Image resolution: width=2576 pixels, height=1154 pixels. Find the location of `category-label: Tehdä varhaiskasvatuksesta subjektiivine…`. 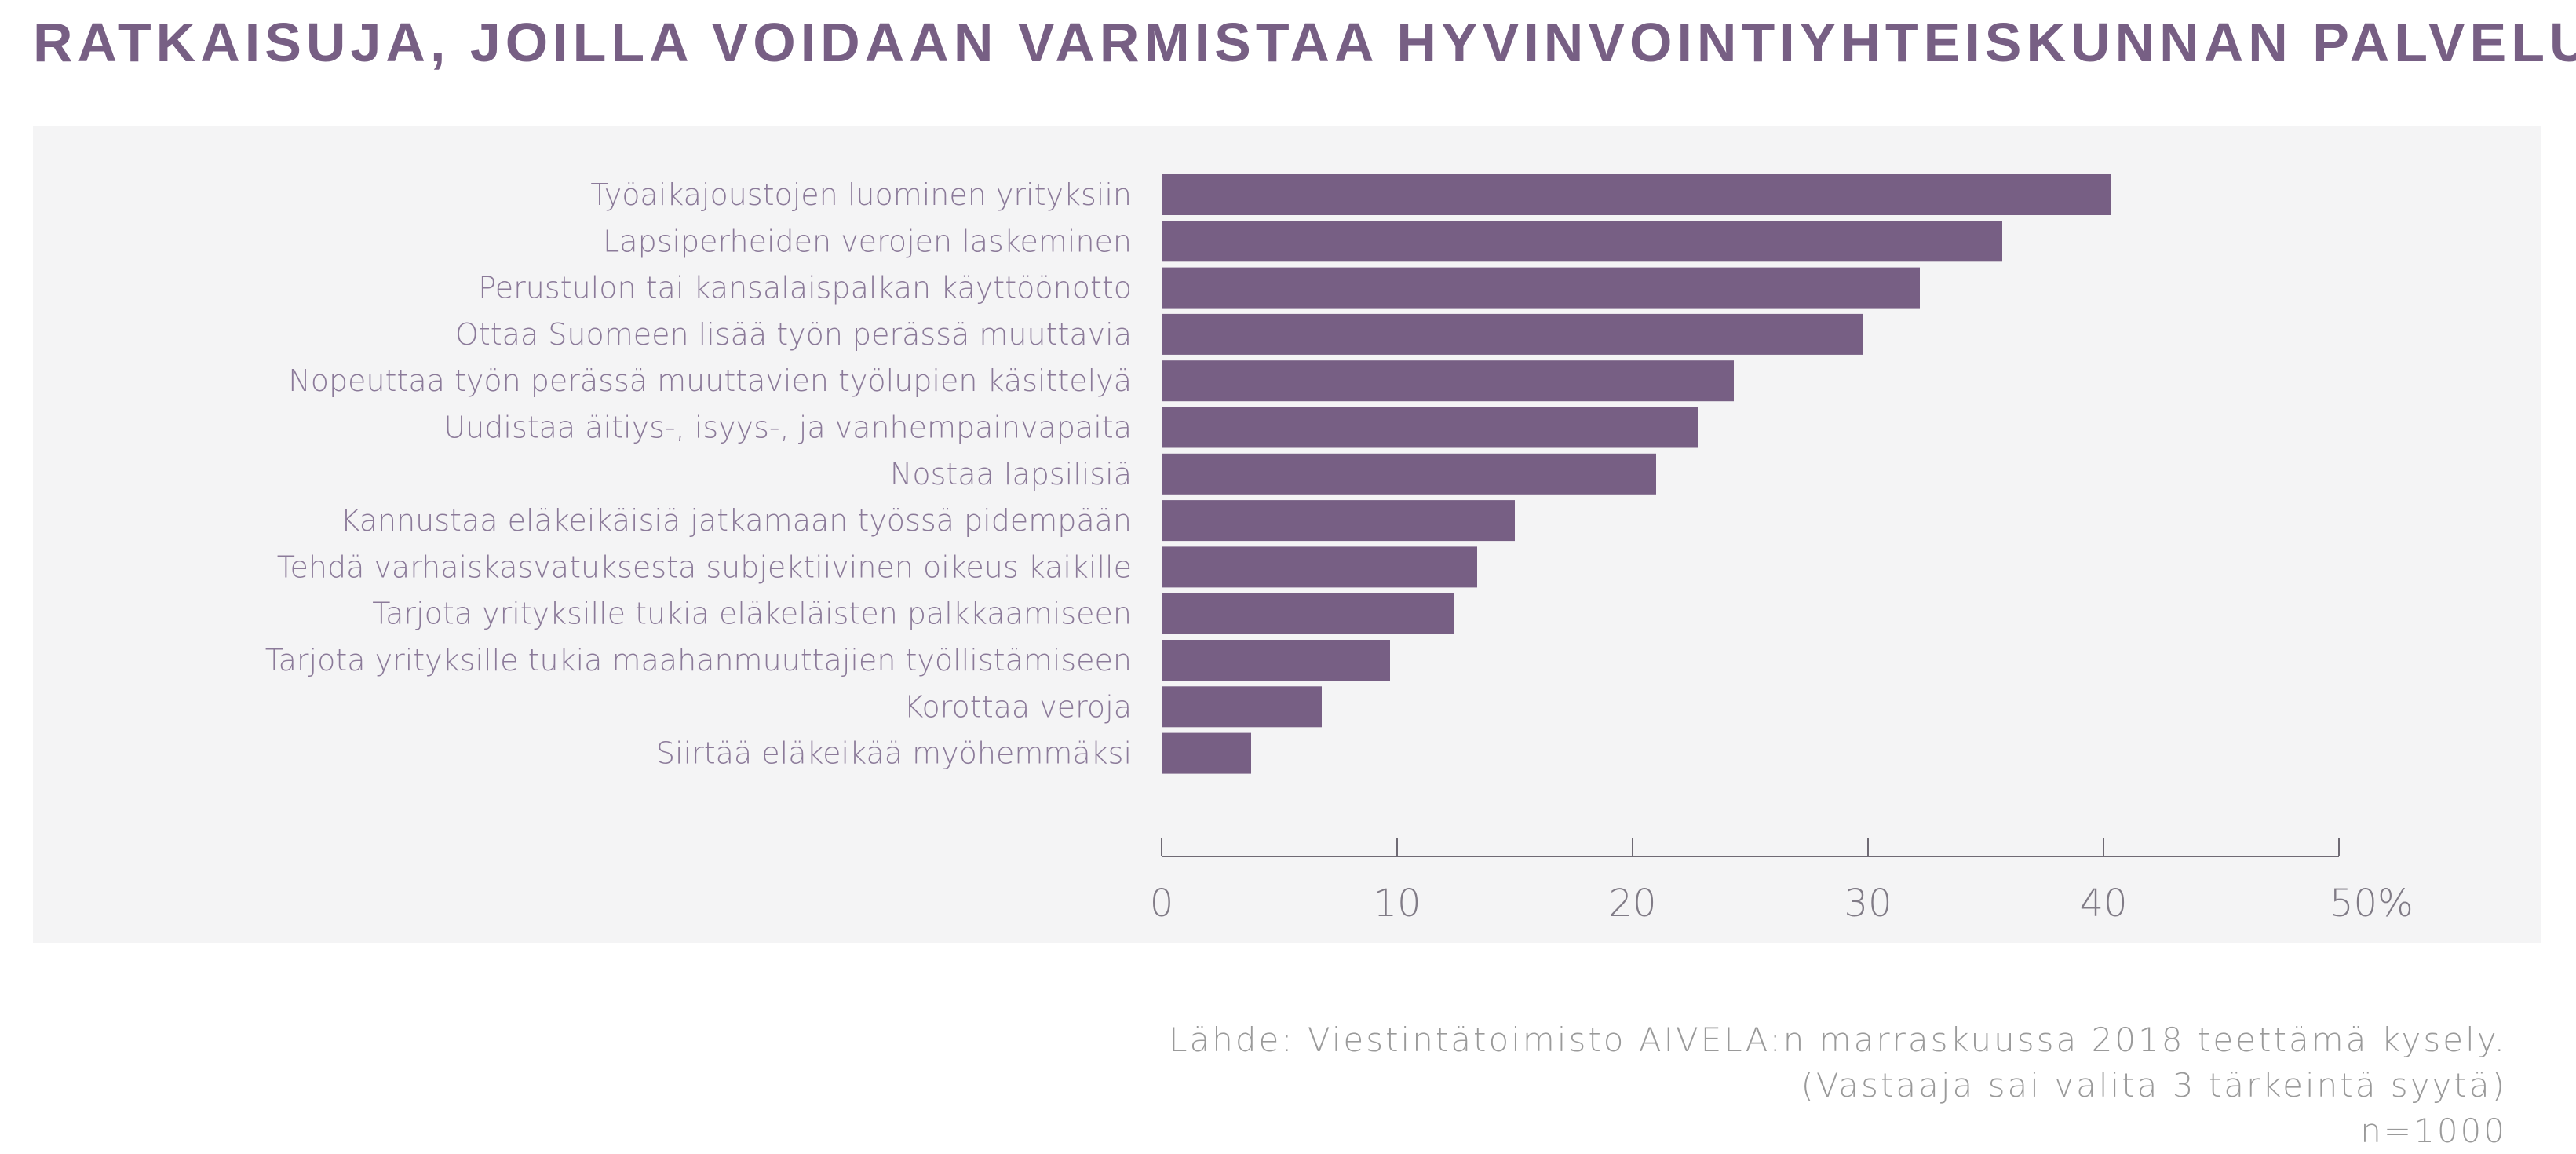

category-label: Tehdä varhaiskasvatuksesta subjektiivine… is located at coordinates (704, 567).